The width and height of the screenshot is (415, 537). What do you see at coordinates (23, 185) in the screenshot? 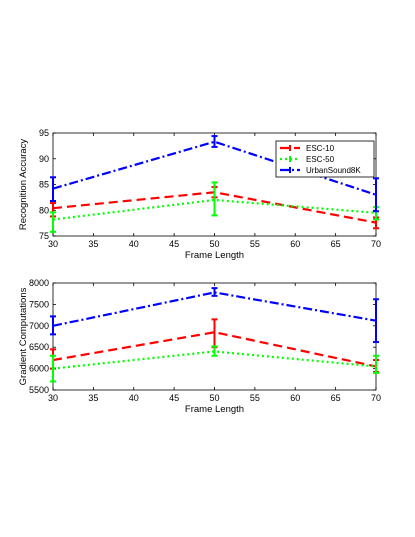
I see `y-axis-label: Recognition Accuracy` at bounding box center [23, 185].